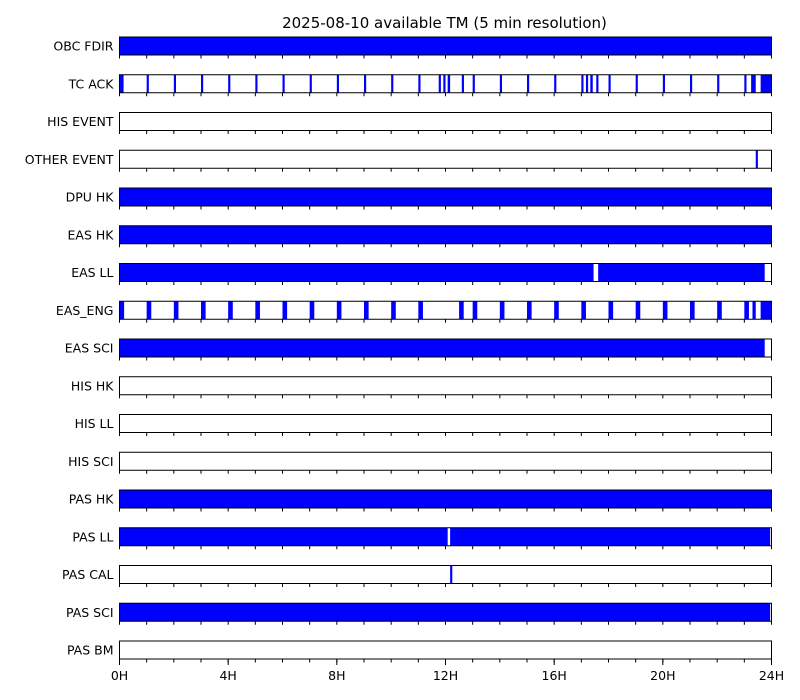 The image size is (800, 700). I want to click on timeline-row-his-ll: HIS LL, so click(423, 425).